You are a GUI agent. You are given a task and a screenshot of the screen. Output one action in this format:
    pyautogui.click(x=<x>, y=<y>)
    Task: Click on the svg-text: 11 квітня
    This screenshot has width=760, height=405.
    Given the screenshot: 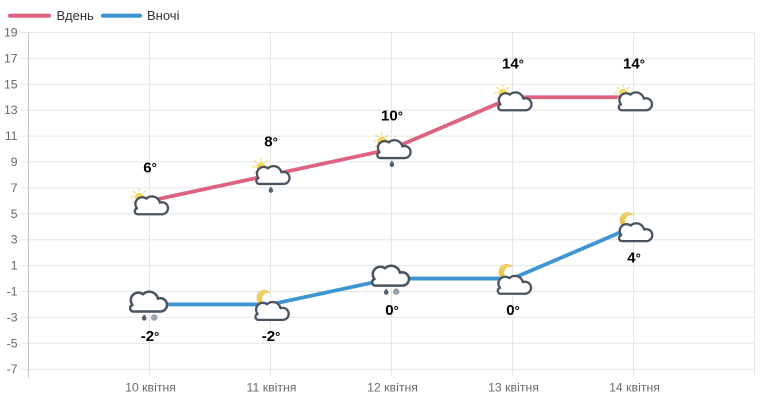 What is the action you would take?
    pyautogui.click(x=272, y=388)
    